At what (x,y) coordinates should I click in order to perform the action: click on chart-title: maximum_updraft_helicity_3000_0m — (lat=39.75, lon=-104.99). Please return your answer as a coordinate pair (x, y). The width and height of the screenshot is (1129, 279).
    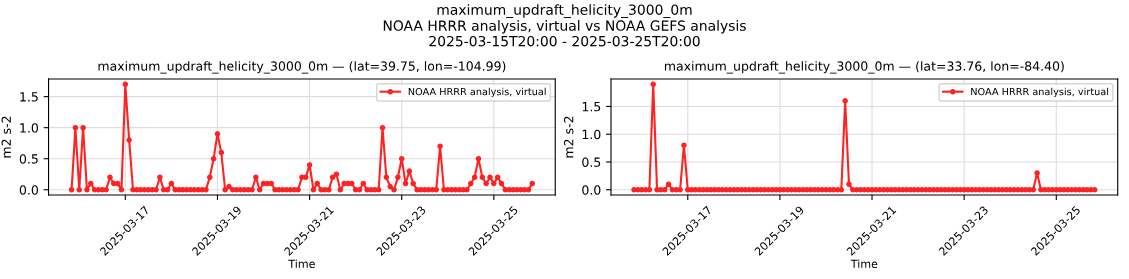
    Looking at the image, I should click on (302, 67).